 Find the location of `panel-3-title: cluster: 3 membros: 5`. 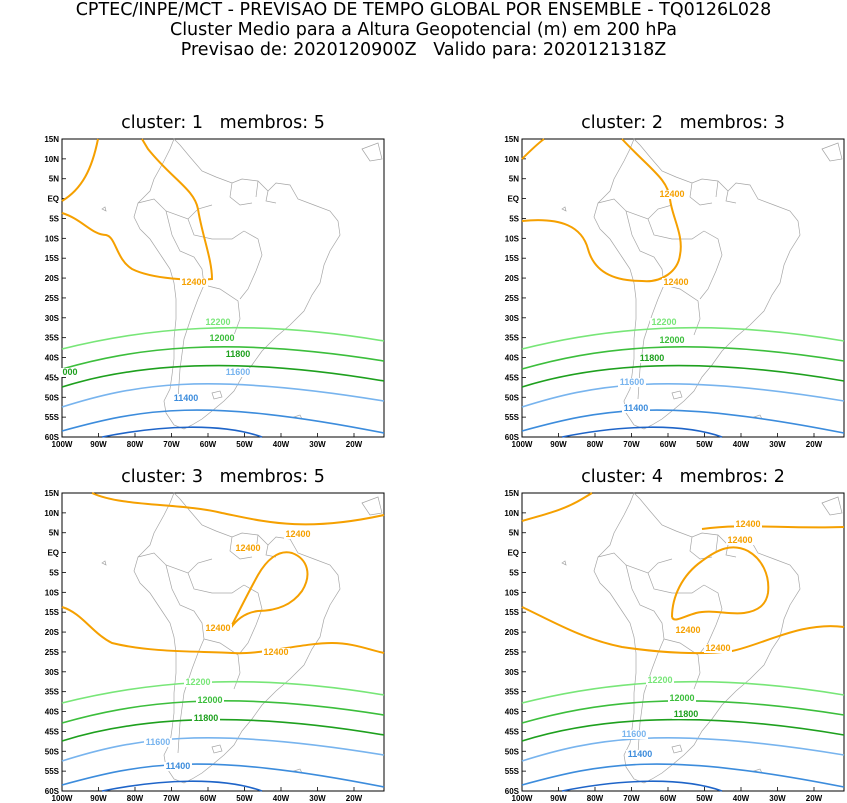

panel-3-title: cluster: 3 membros: 5 is located at coordinates (223, 477).